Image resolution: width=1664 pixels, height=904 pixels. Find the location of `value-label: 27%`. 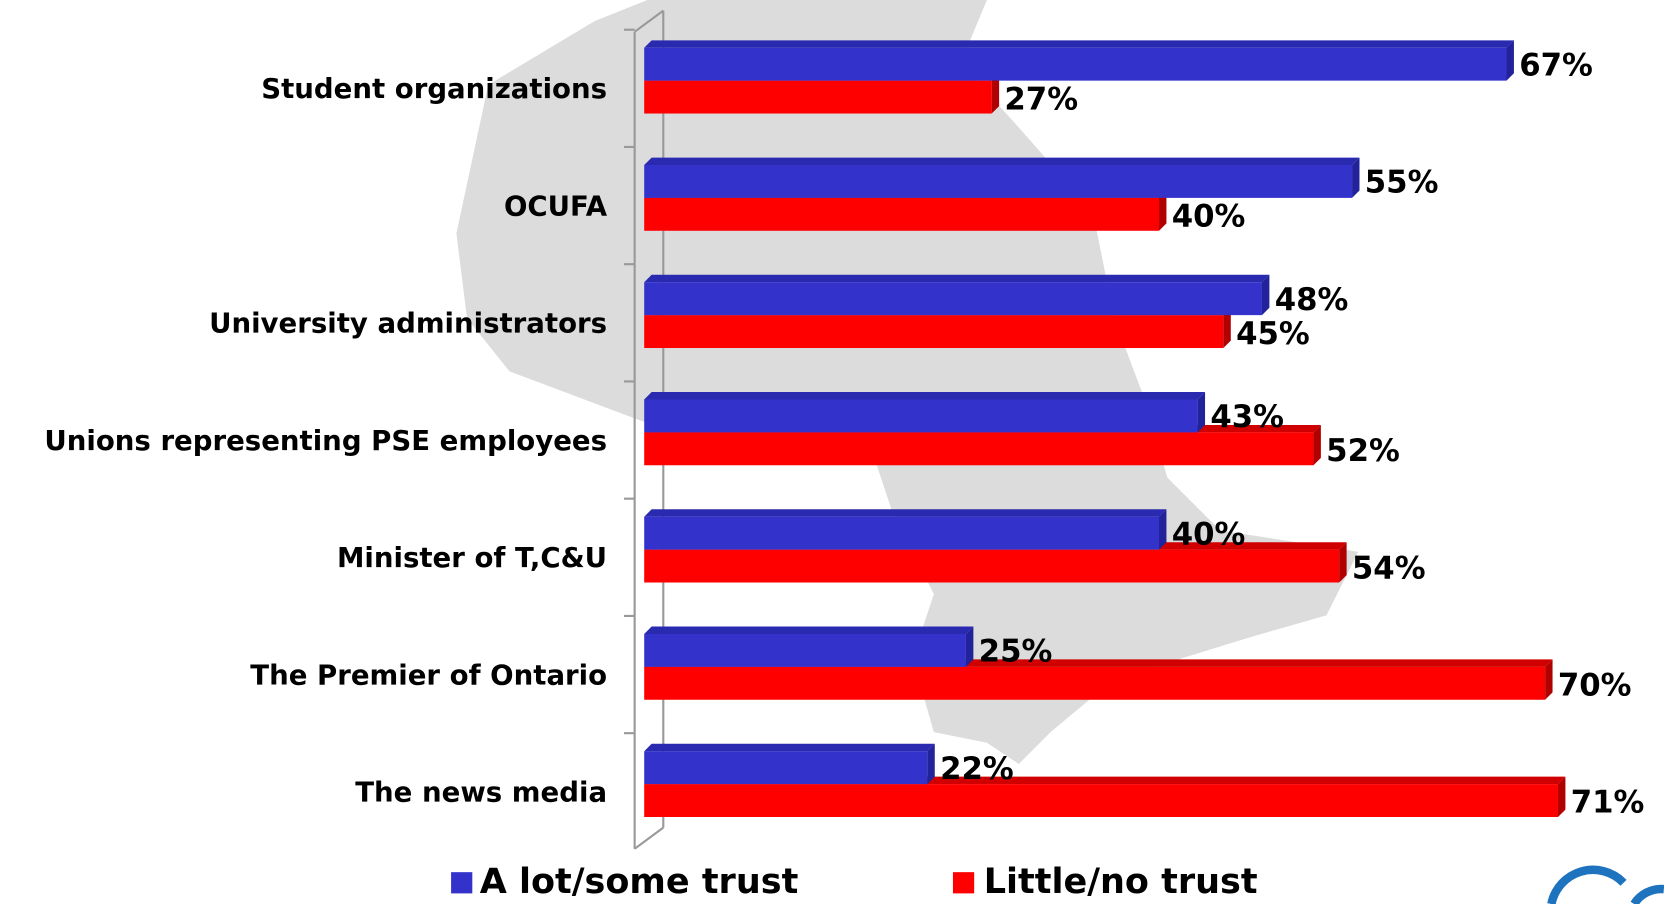

value-label: 27% is located at coordinates (1041, 99).